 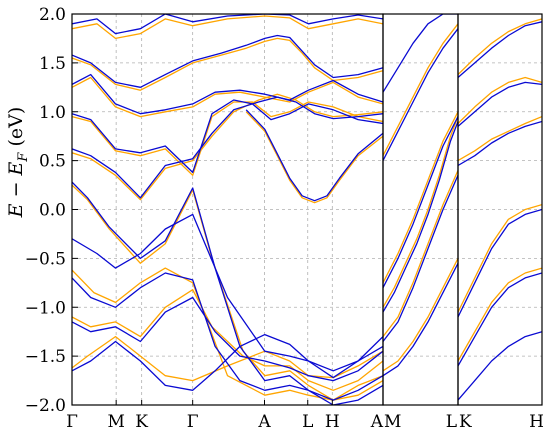 I want to click on y-axis-label: E − EF (eV), so click(x=18, y=163).